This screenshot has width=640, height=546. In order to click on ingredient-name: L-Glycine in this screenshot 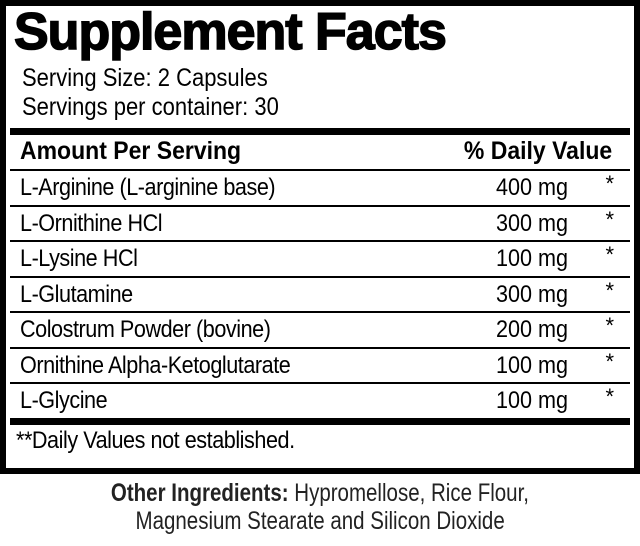, I will do `click(64, 400)`.